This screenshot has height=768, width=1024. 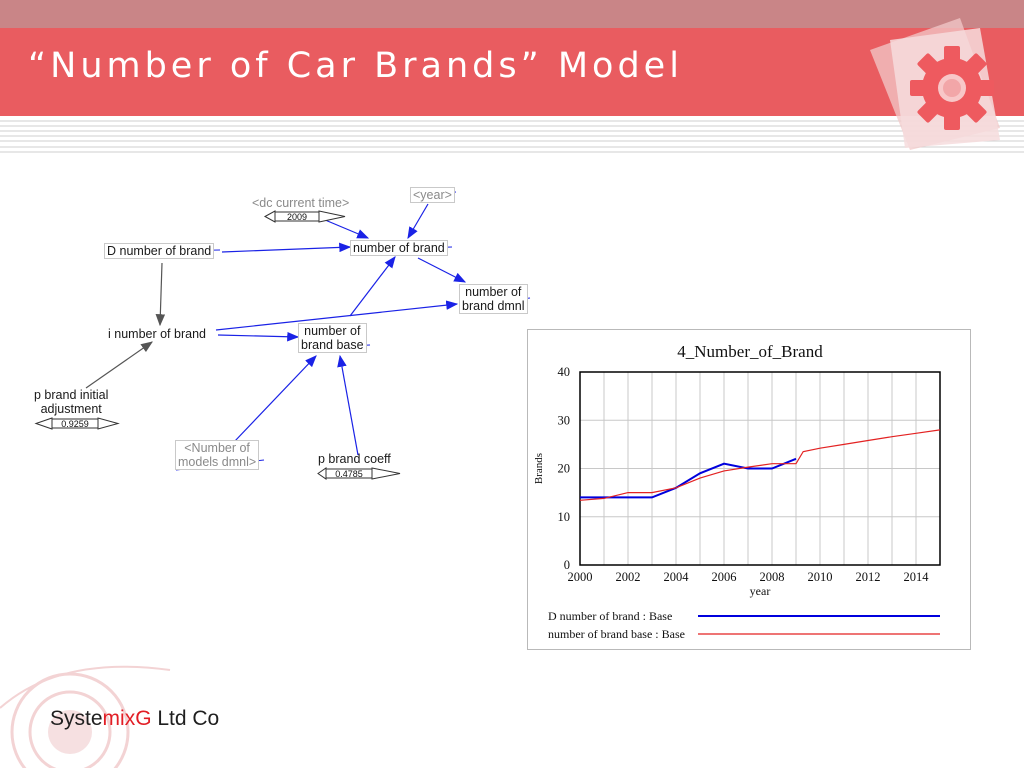 What do you see at coordinates (567, 565) in the screenshot?
I see `y-tick-label: 0` at bounding box center [567, 565].